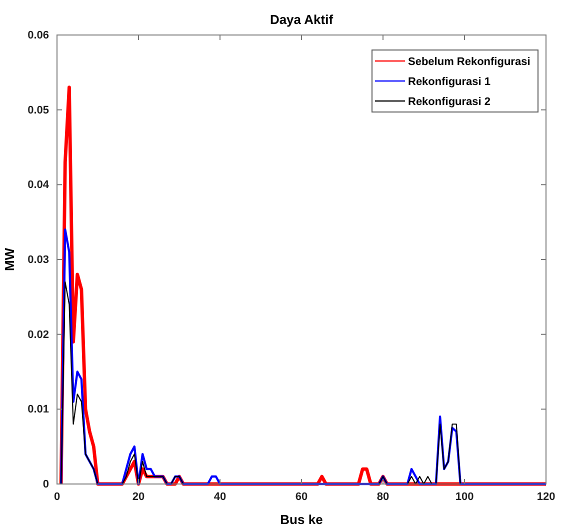  Describe the element at coordinates (9, 259) in the screenshot. I see `y-axis-title: MW` at that location.